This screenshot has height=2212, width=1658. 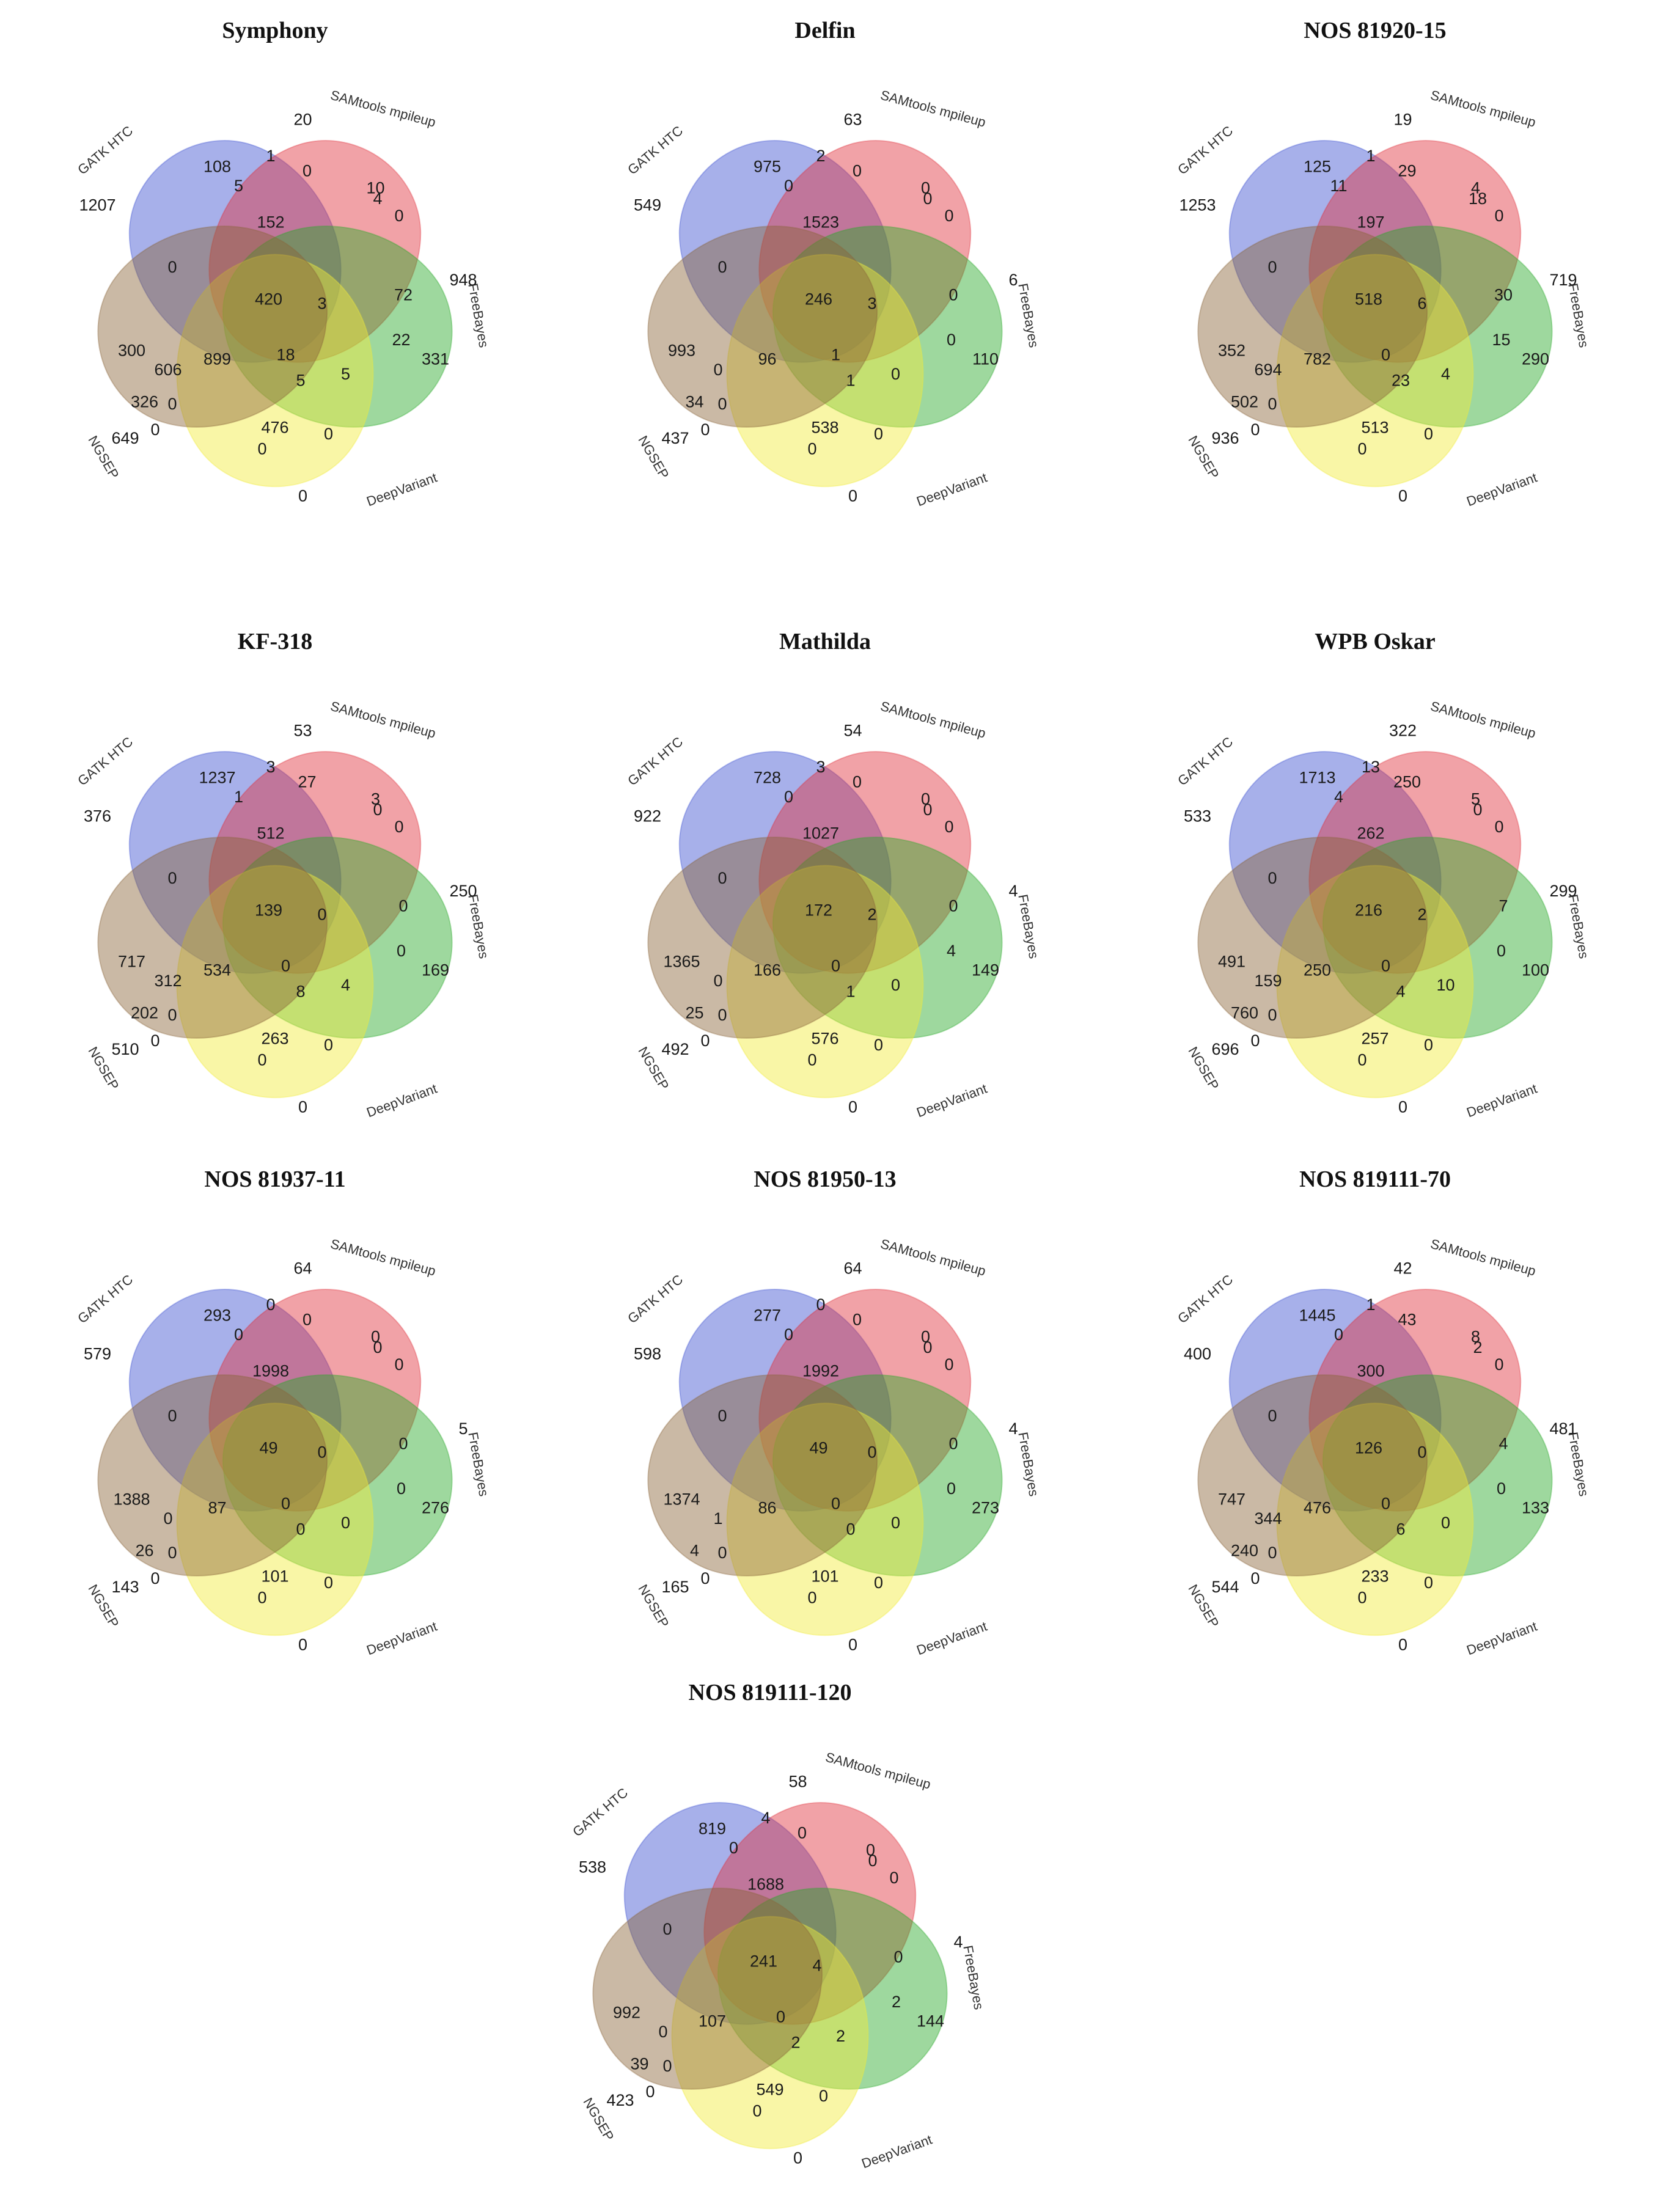 What do you see at coordinates (824, 428) in the screenshot?
I see `region-count: 538` at bounding box center [824, 428].